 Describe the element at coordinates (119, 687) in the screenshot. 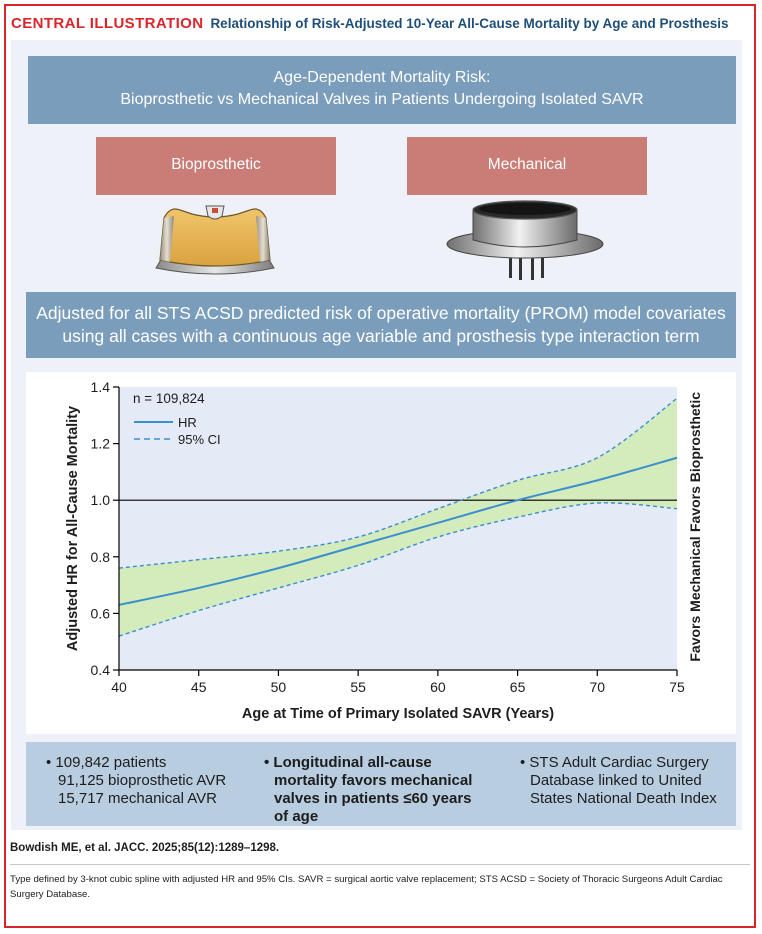

I see `x-tick-label: 40` at that location.